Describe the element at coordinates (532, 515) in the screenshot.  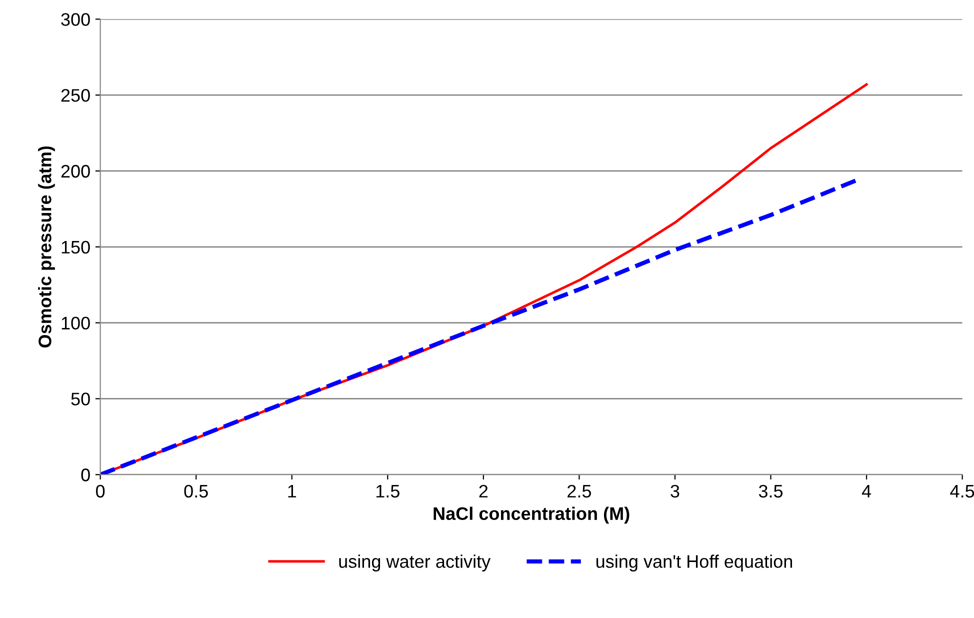
I see `x-axis-title: NaCl concentration (M)` at that location.